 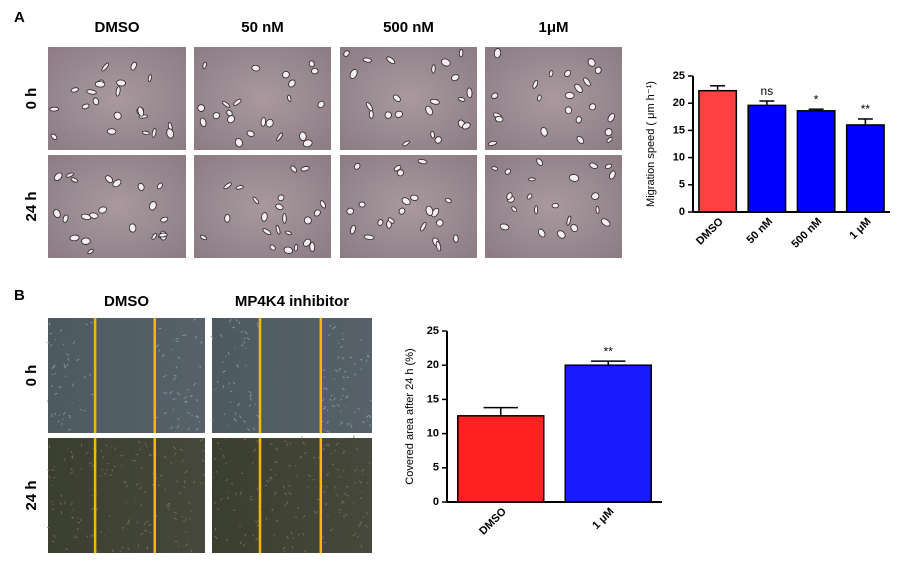 I want to click on micrograph, so click(x=553, y=98).